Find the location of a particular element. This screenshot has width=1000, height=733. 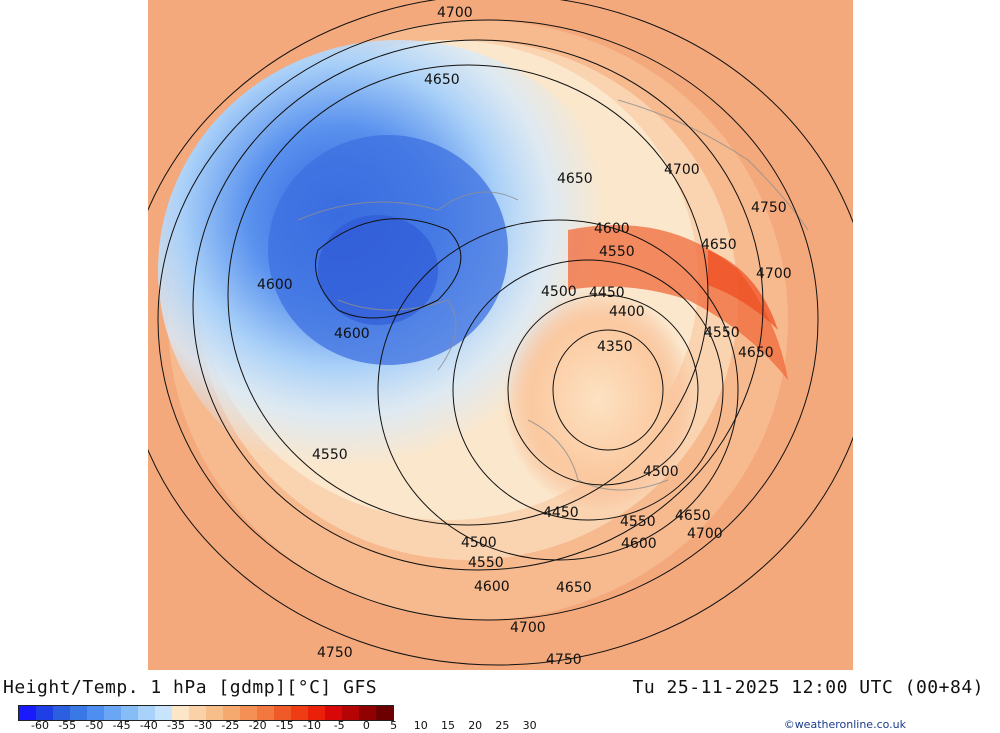

colorbar-tick-label: -60 is located at coordinates (40, 725).